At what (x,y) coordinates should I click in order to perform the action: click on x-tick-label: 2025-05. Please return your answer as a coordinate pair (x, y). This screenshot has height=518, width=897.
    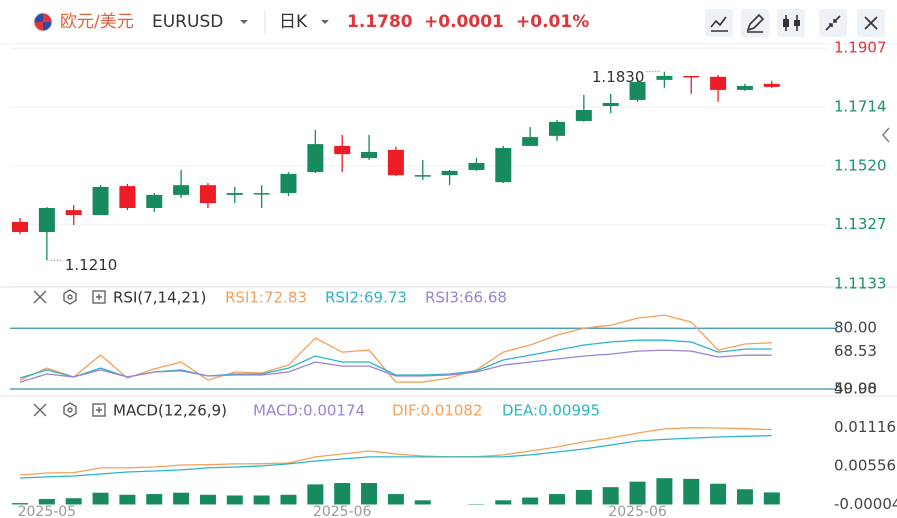
    Looking at the image, I should click on (47, 511).